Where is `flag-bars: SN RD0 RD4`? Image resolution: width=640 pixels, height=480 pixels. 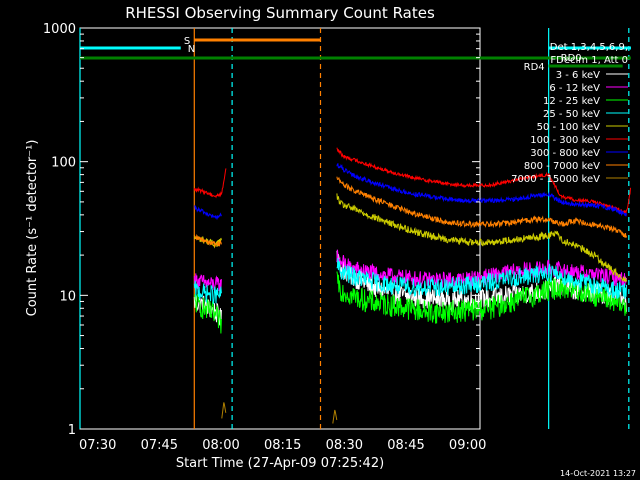 flag-bars: SN RD0 RD4 is located at coordinates (355, 54).